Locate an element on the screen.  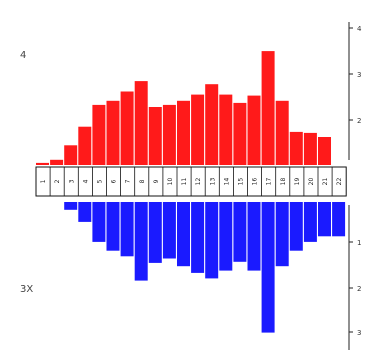
category-label: 1 is located at coordinates (43, 181).